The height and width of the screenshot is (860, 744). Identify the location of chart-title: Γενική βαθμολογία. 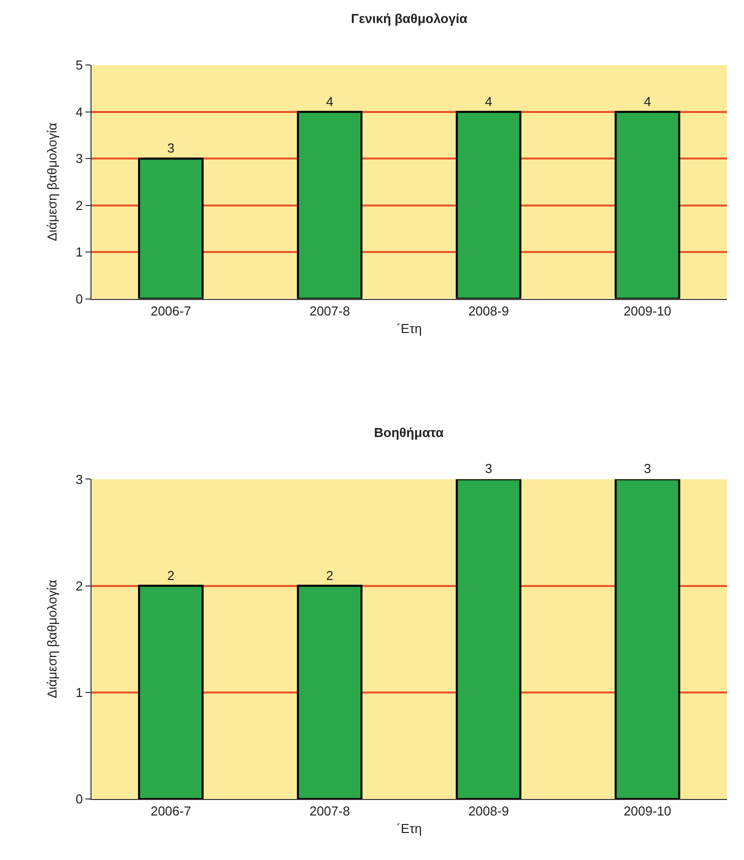
(409, 18).